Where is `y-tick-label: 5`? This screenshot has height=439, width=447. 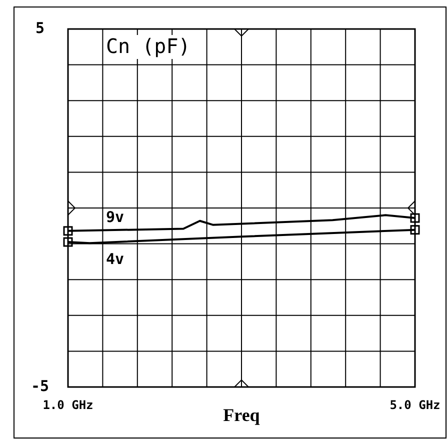
y-tick-label: 5 is located at coordinates (40, 28).